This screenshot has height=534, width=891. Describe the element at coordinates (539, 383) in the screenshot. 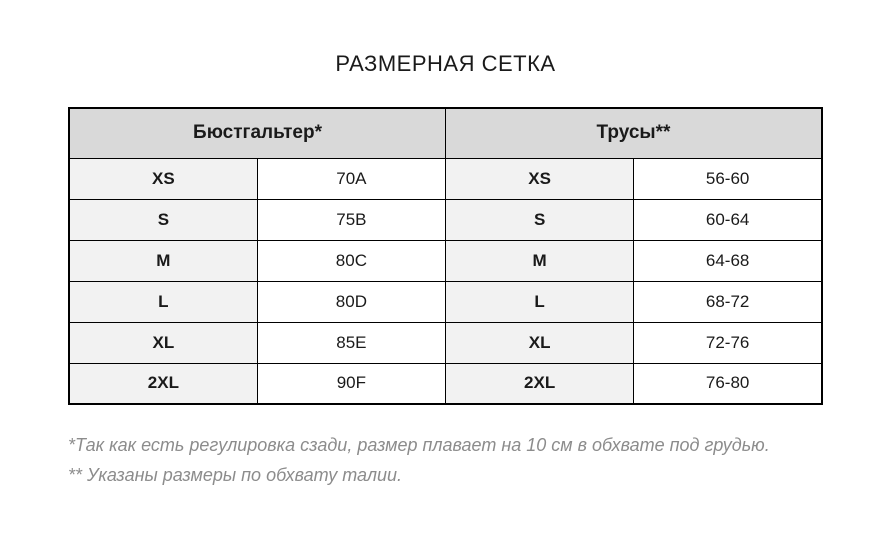

I see `panties-size-cell: 2XL` at that location.